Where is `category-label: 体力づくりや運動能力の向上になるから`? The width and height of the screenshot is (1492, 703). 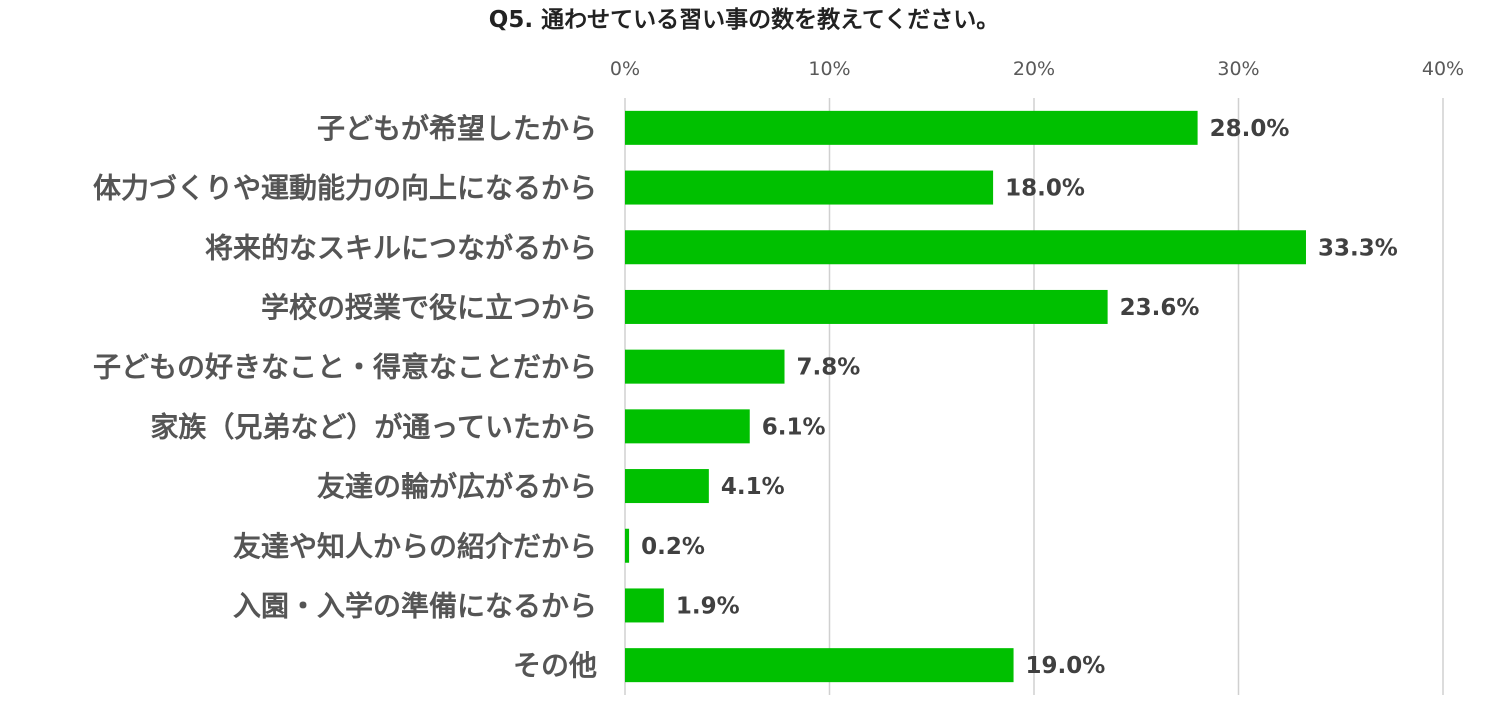
category-label: 体力づくりや運動能力の向上になるから is located at coordinates (345, 188).